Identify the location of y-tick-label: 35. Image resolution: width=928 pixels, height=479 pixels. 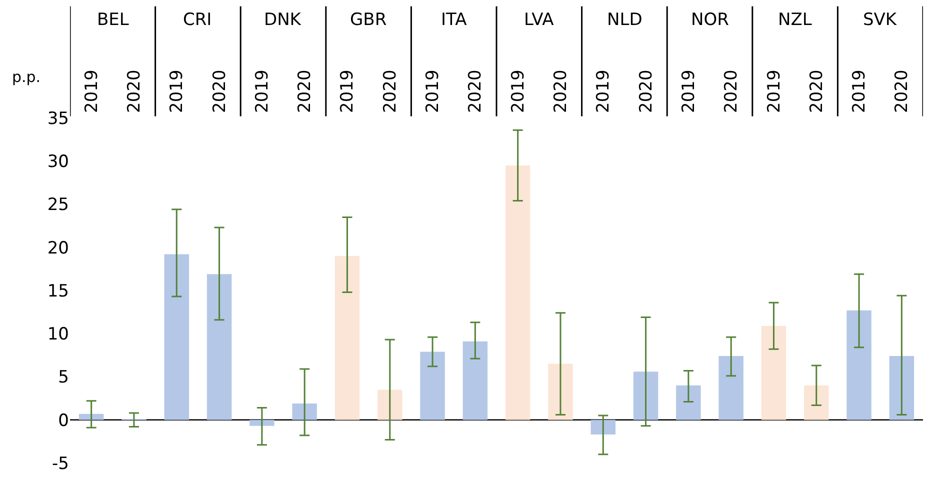
(58, 118).